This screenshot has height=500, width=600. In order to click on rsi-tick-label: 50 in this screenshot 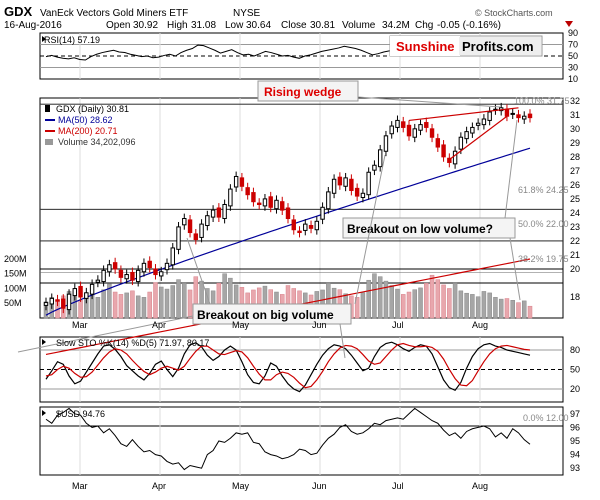, I will do `click(573, 56)`.